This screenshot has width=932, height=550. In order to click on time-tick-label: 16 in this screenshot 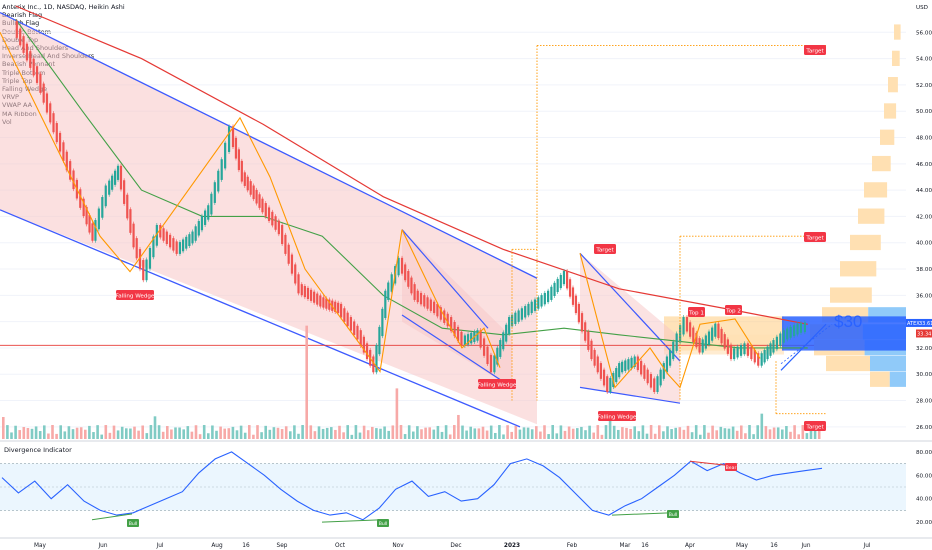, I will do `click(246, 546)`.